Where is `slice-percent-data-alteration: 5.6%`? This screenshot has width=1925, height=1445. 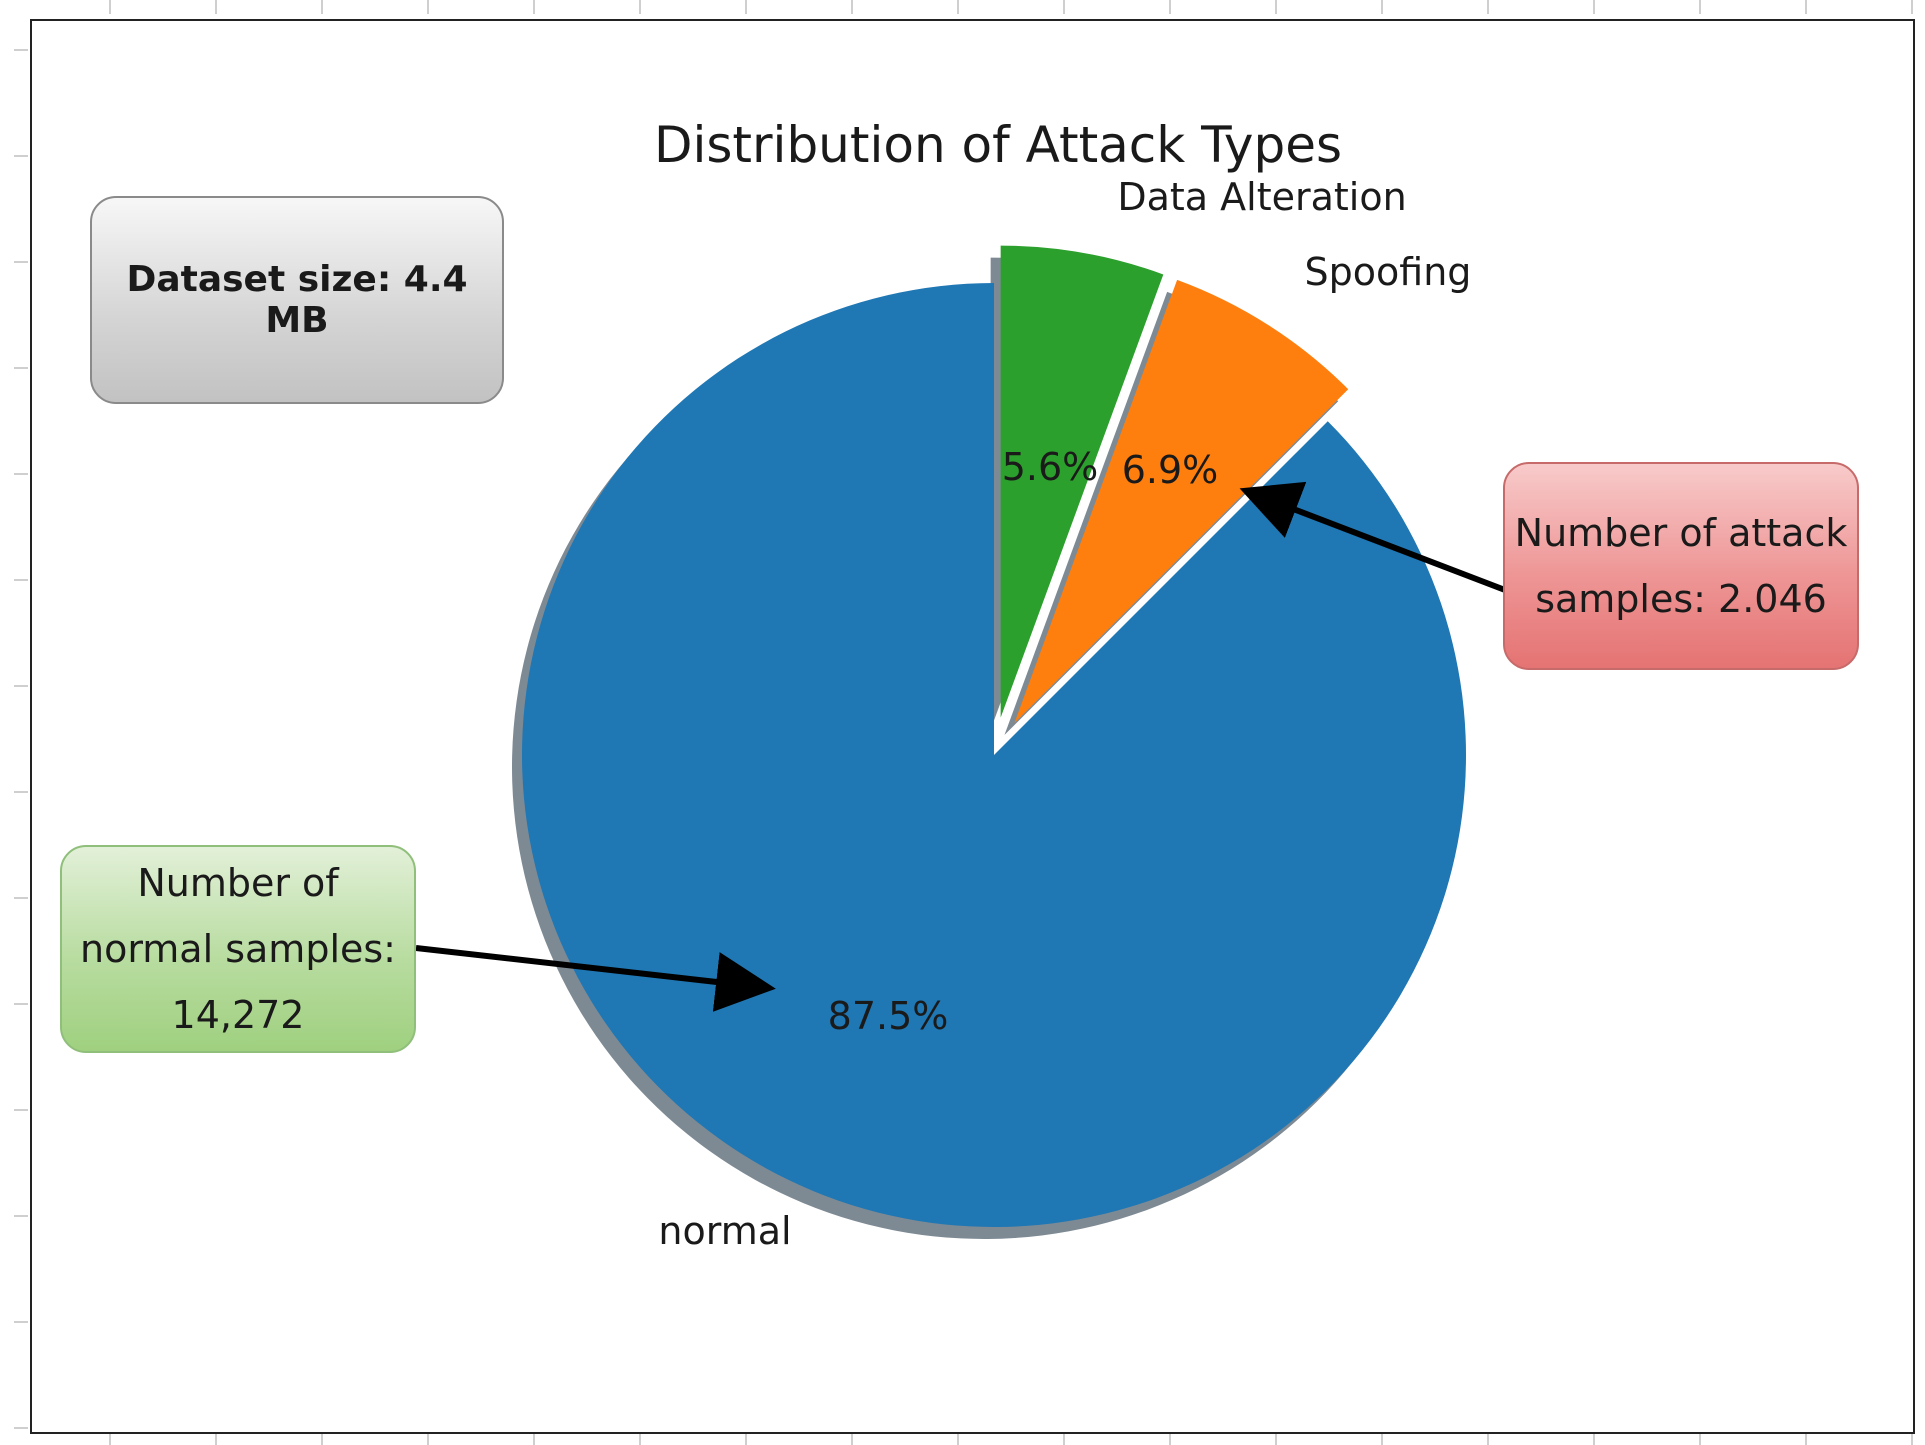
slice-percent-data-alteration: 5.6% is located at coordinates (1050, 467).